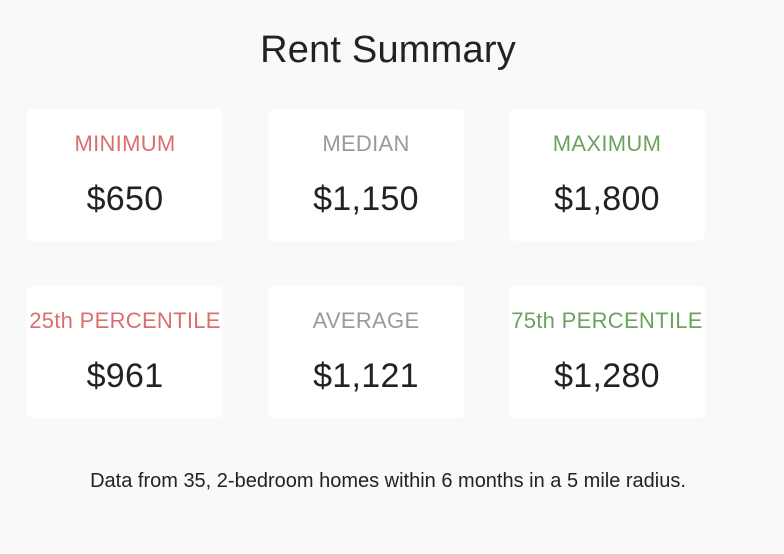  I want to click on stat-card-minimum: MINIMUM $650, so click(125, 175).